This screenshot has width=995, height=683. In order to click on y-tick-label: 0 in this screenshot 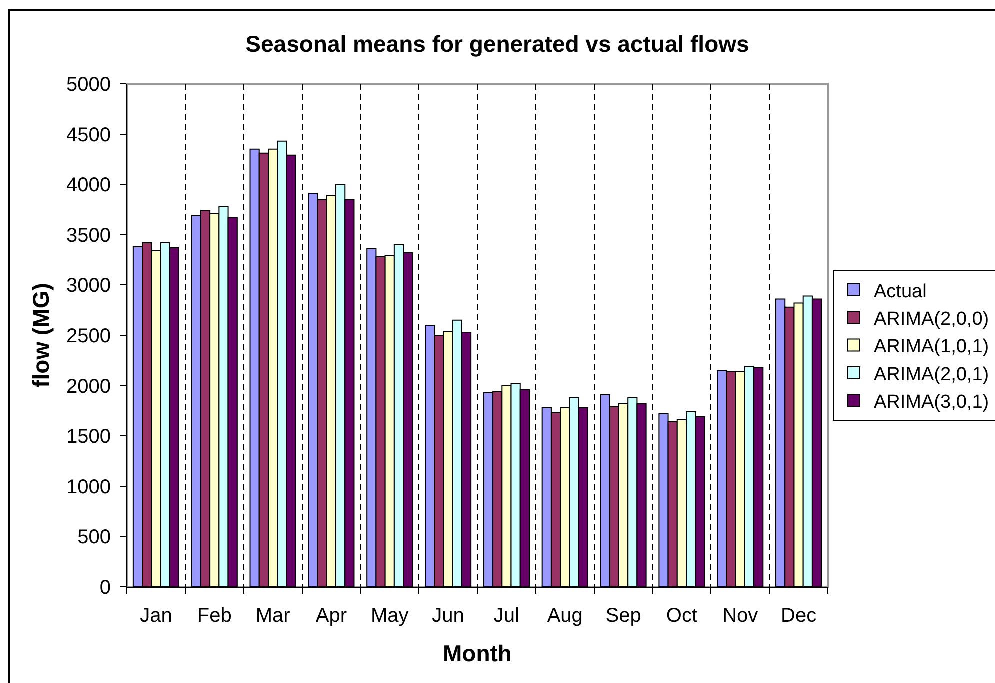, I will do `click(105, 588)`.